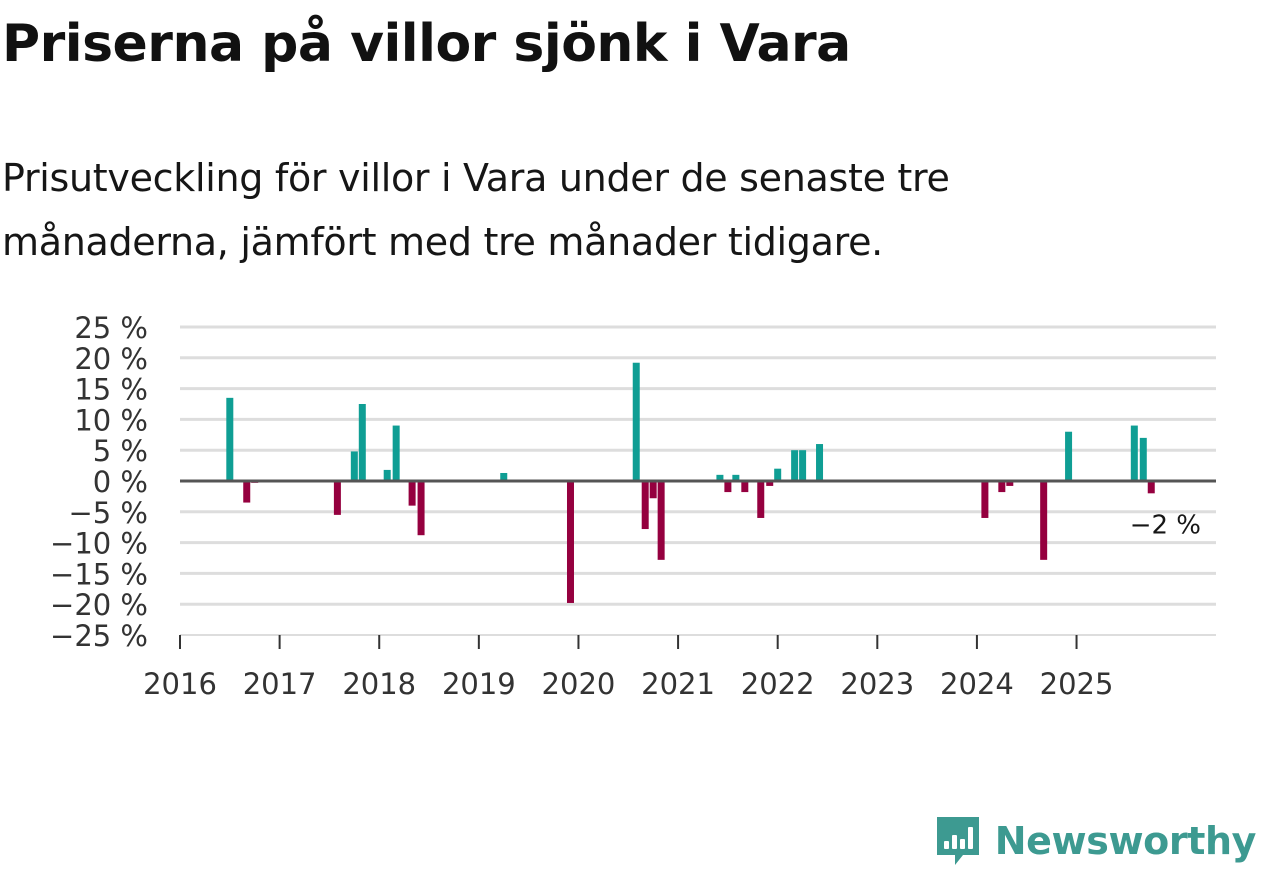 The image size is (1262, 879). What do you see at coordinates (108, 513) in the screenshot?
I see `y-tick-label: −5 %` at bounding box center [108, 513].